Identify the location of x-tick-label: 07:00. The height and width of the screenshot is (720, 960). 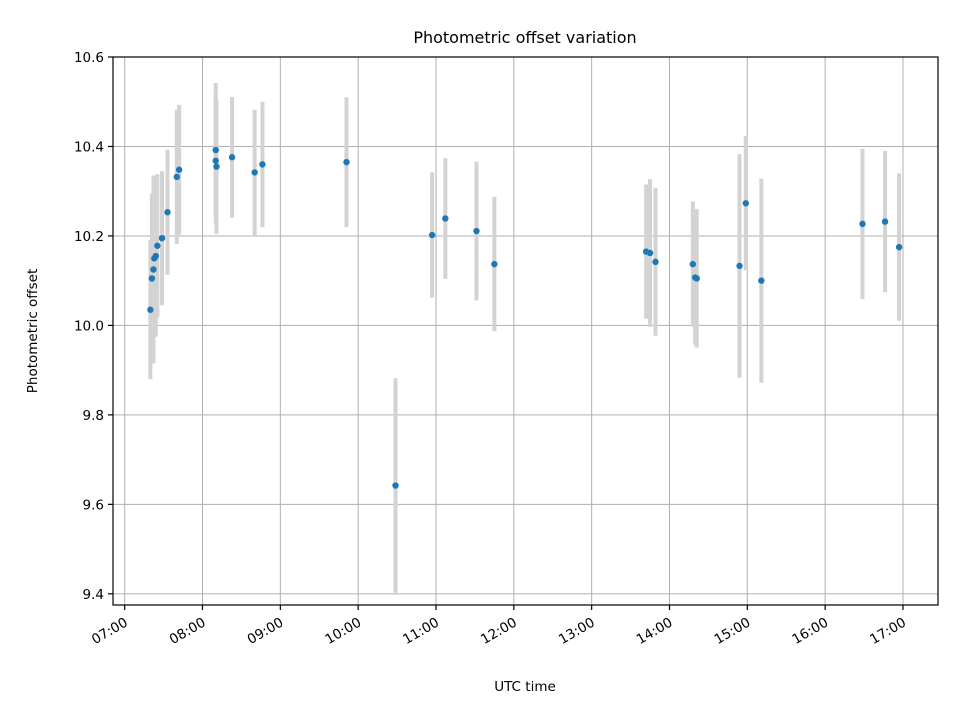
(110, 631).